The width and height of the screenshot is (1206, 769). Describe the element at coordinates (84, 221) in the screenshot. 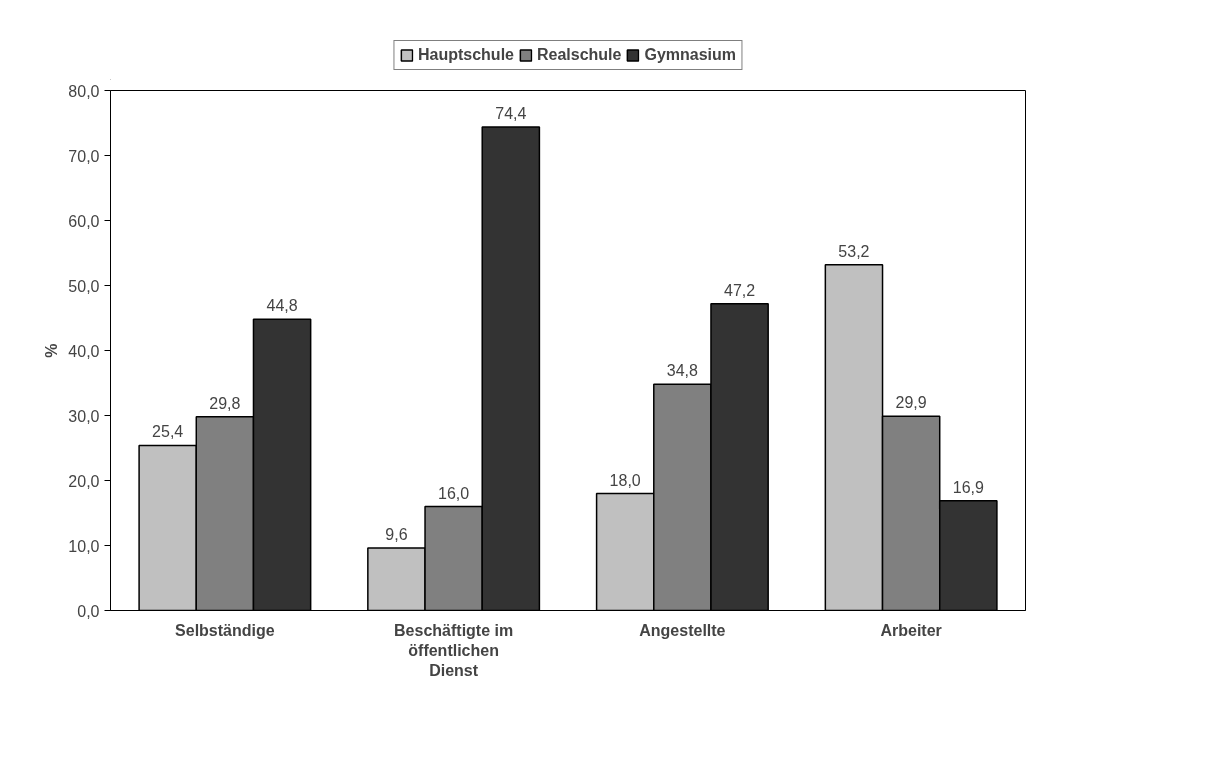

I see `y-tick-label: 60,0` at that location.